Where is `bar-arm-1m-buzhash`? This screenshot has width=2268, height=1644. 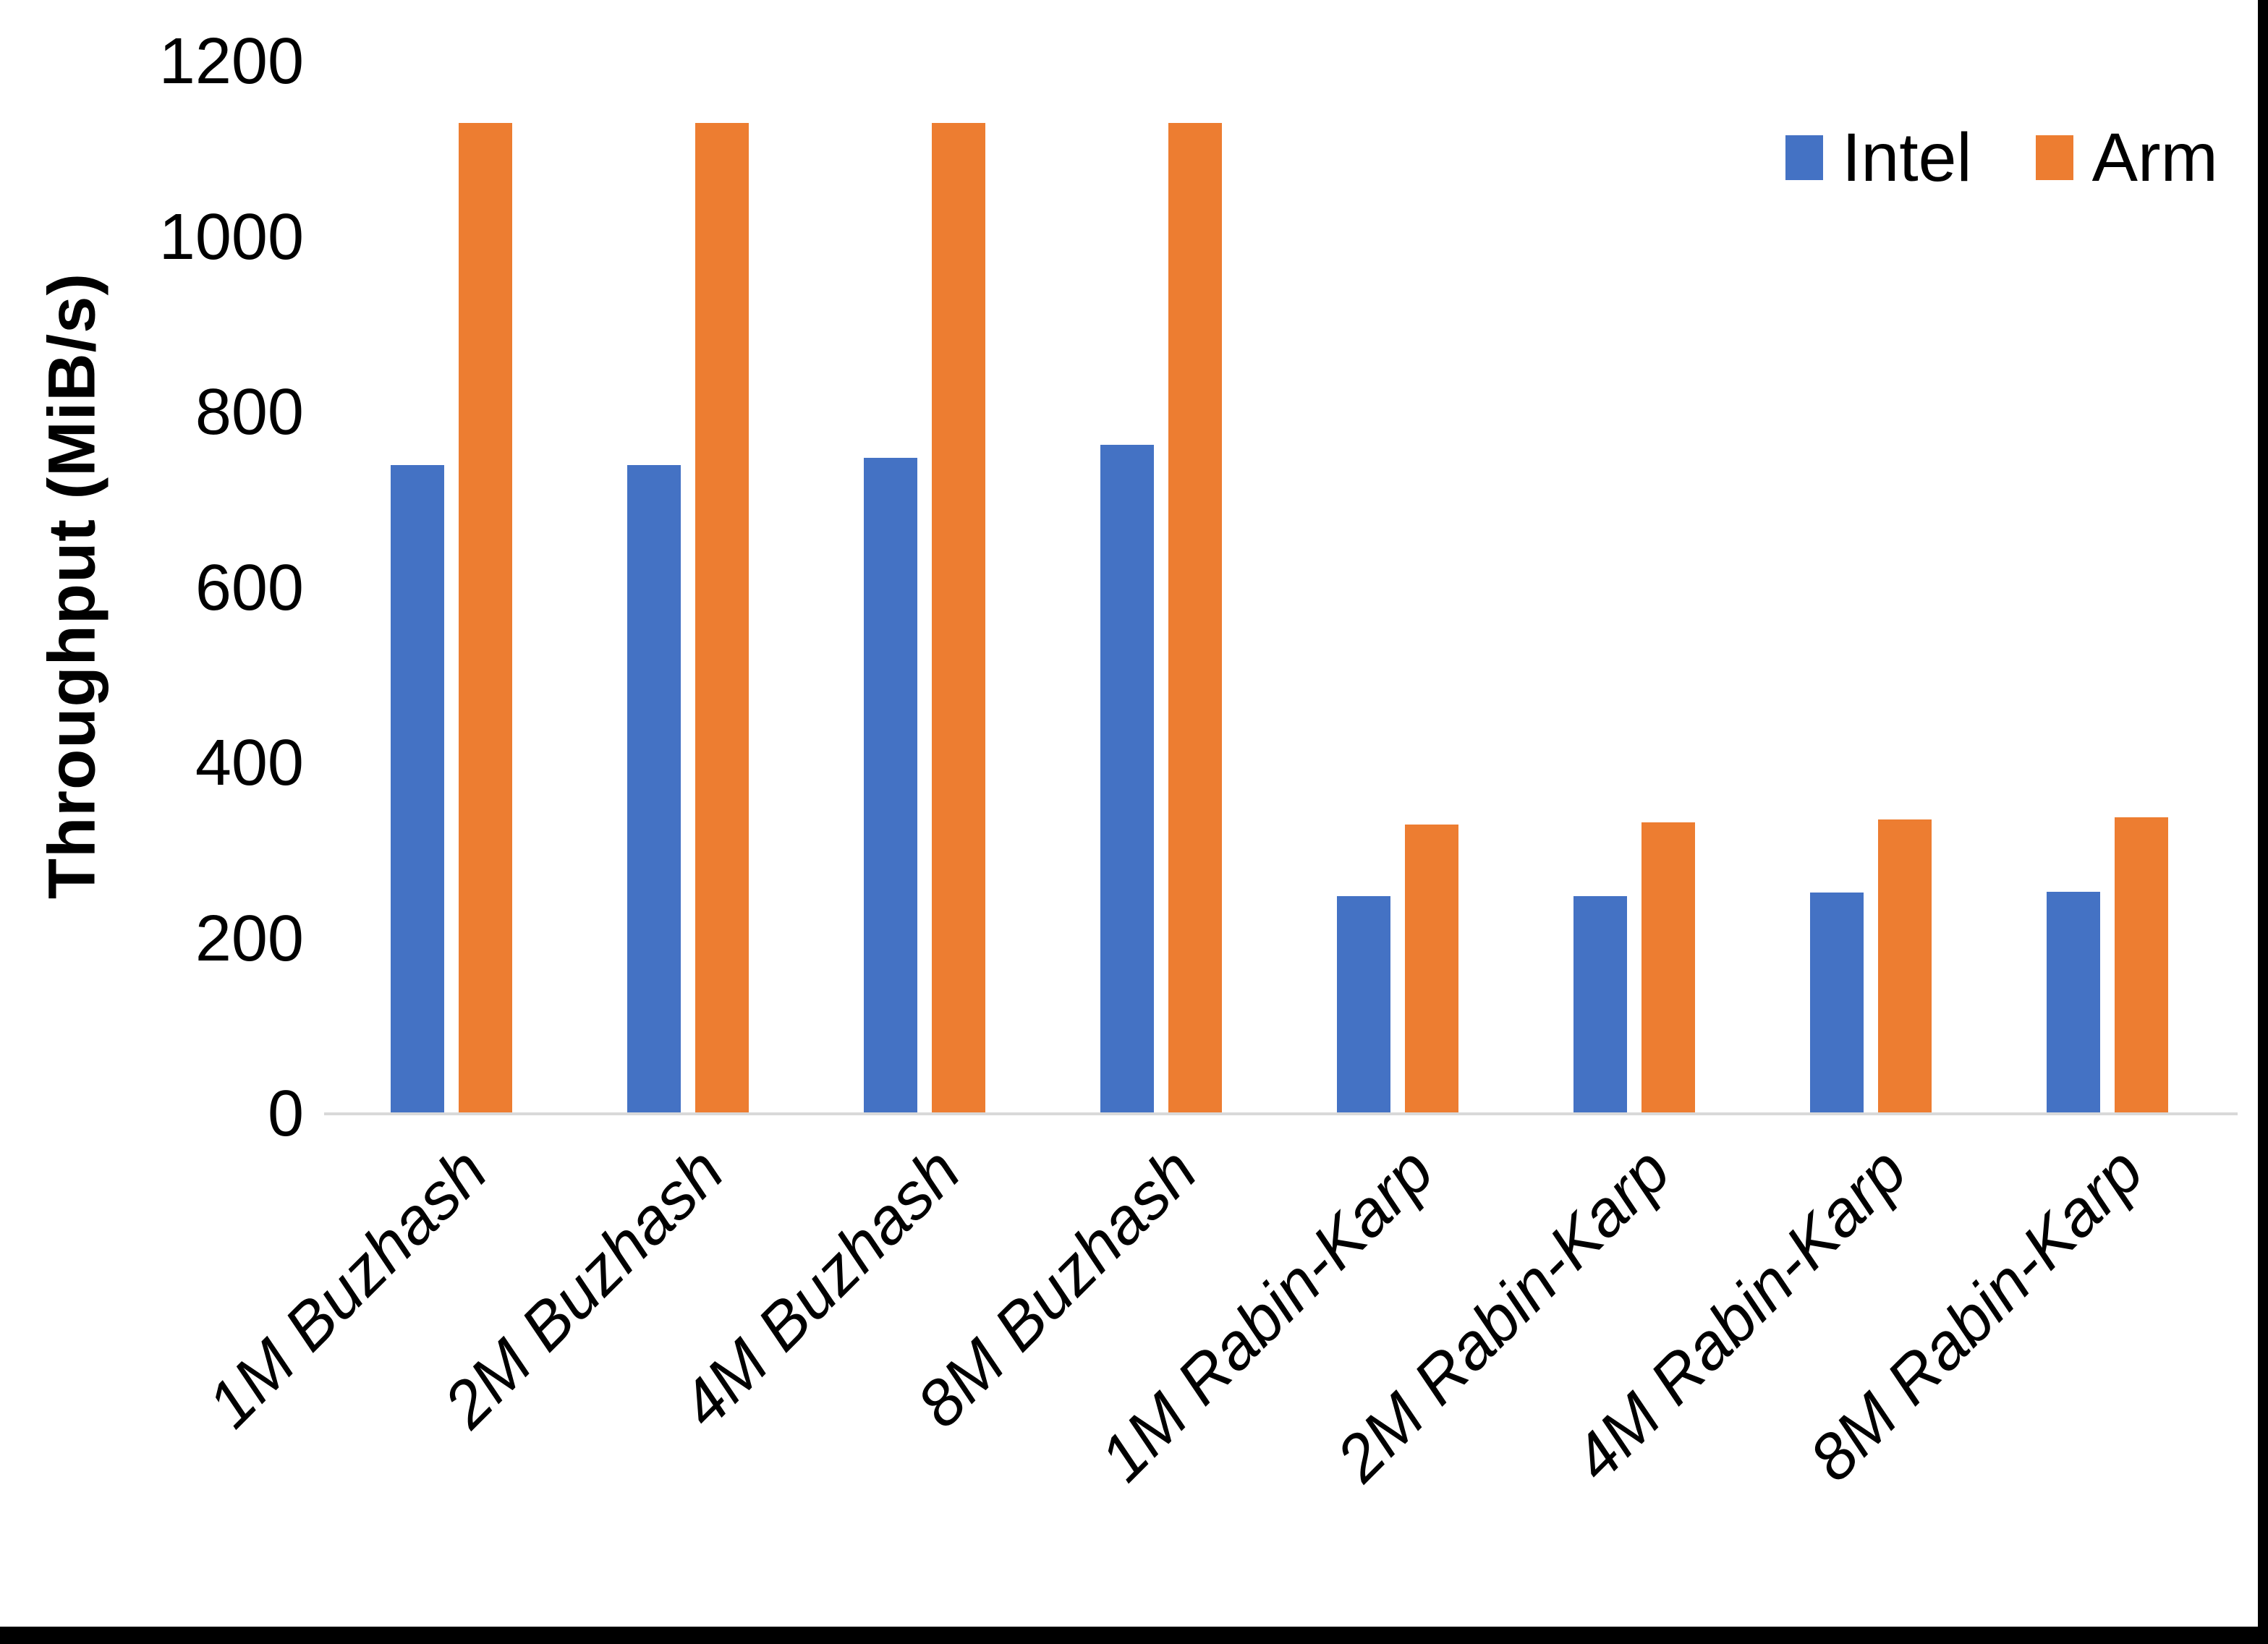
bar-arm-1m-buzhash is located at coordinates (485, 618).